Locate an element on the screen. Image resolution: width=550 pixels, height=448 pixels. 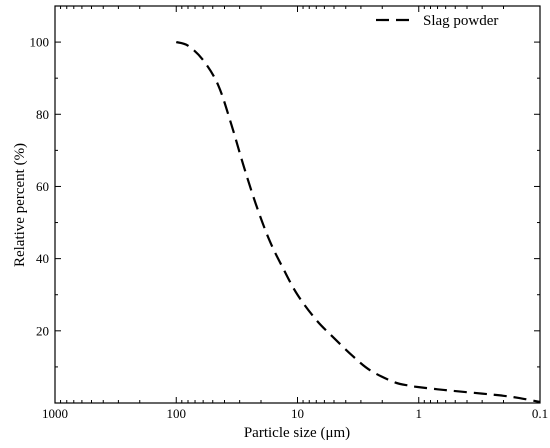
x-tick-label: 0.1 is located at coordinates (540, 413).